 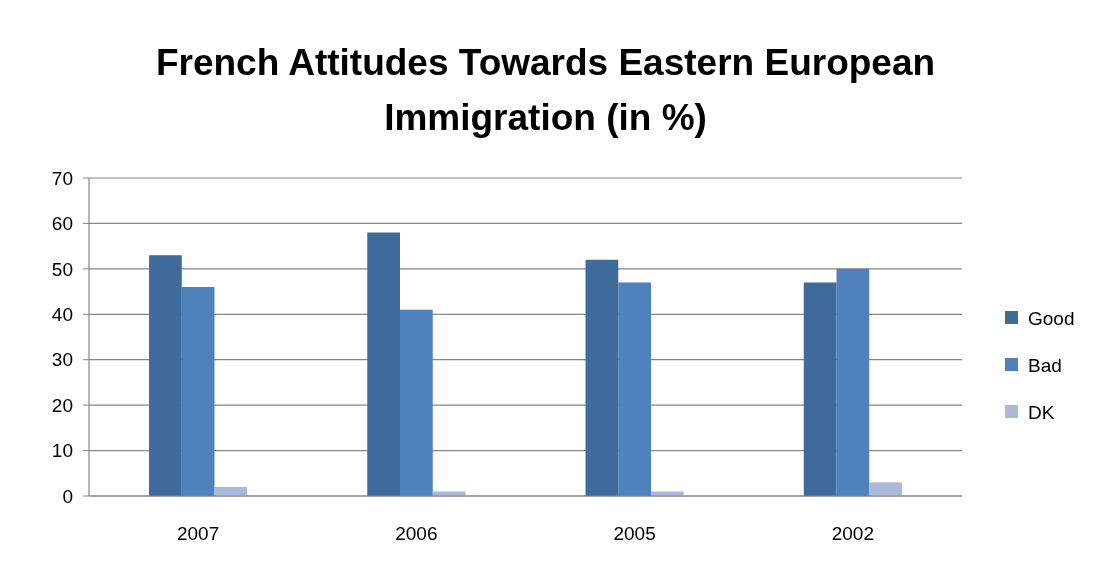 I want to click on y-tick-label: 70, so click(x=62, y=178).